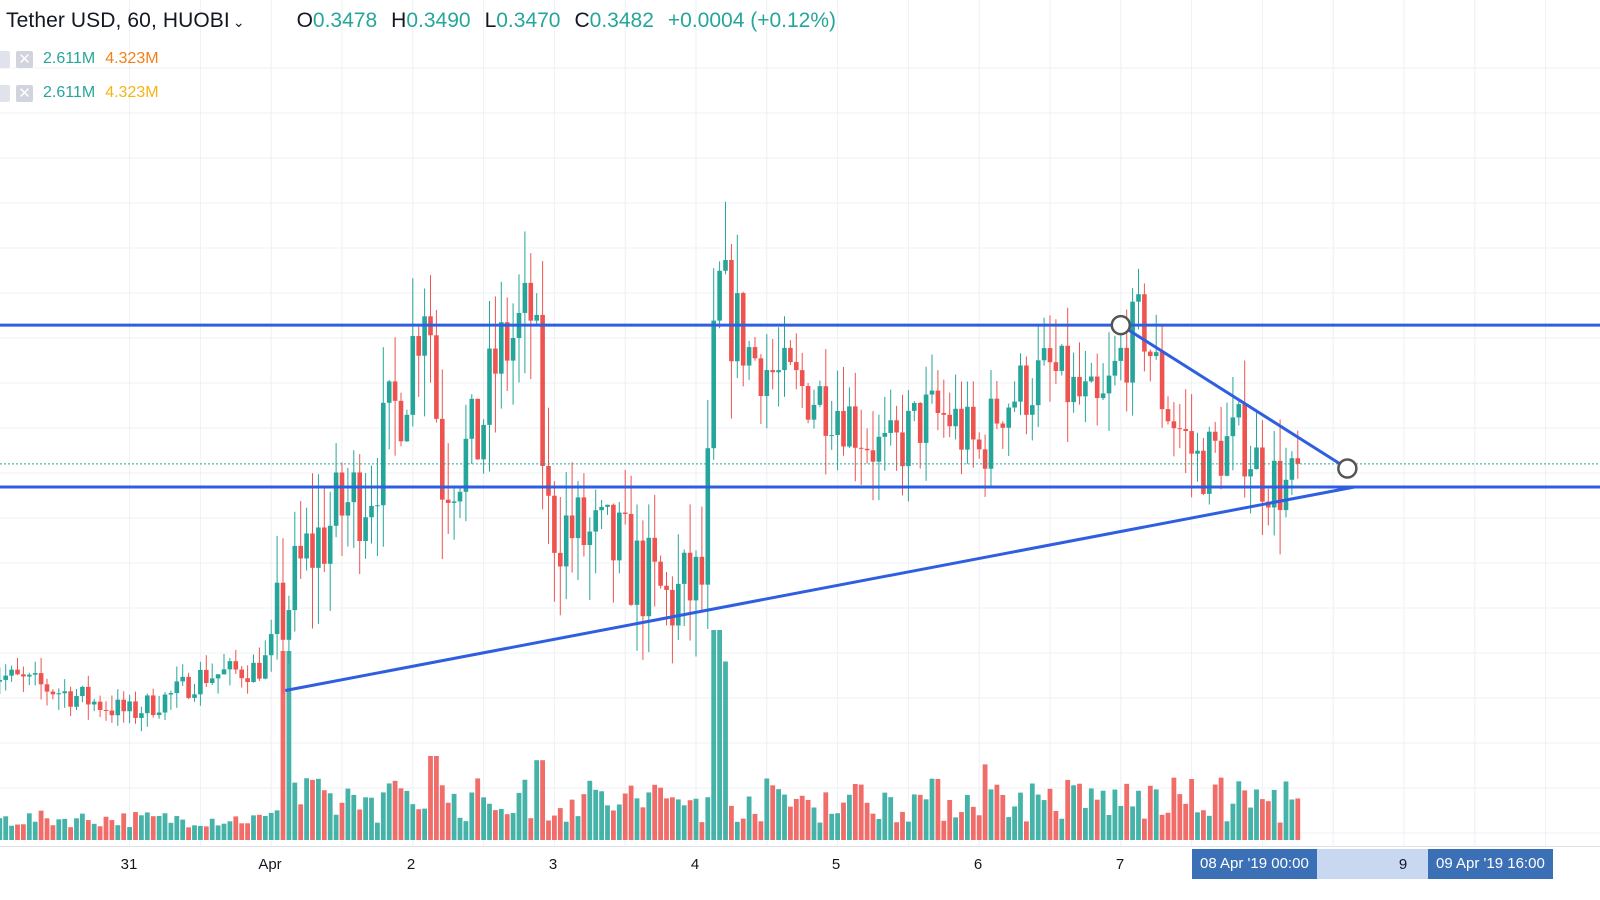 This screenshot has height=900, width=1600. What do you see at coordinates (304, 20) in the screenshot?
I see `open-label: O` at bounding box center [304, 20].